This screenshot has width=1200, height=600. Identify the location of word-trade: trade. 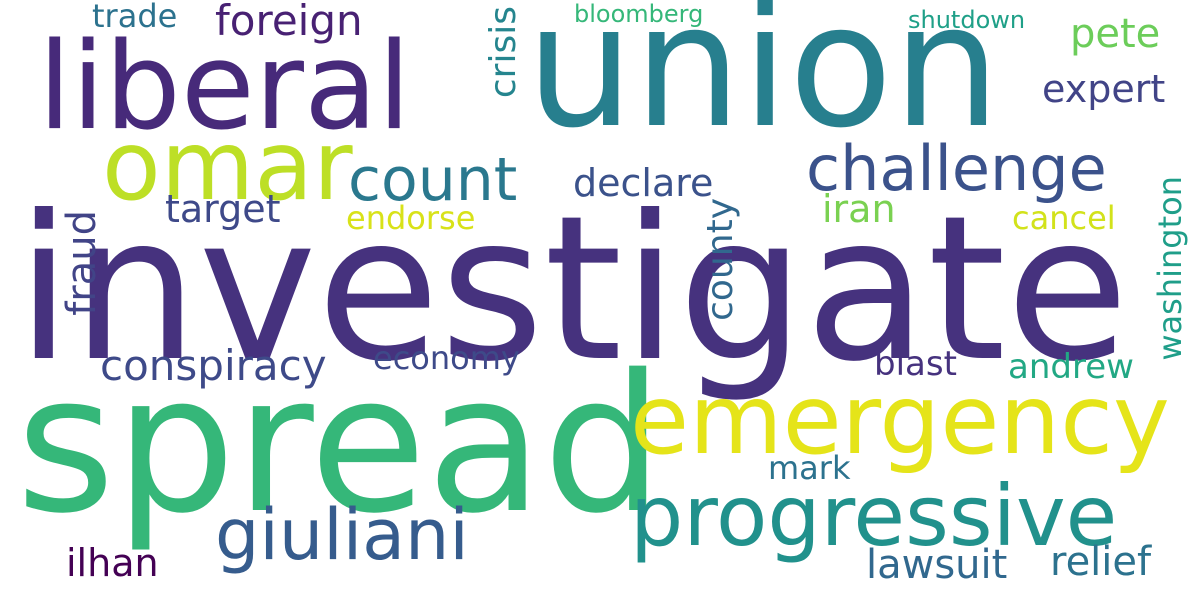
(135, 17).